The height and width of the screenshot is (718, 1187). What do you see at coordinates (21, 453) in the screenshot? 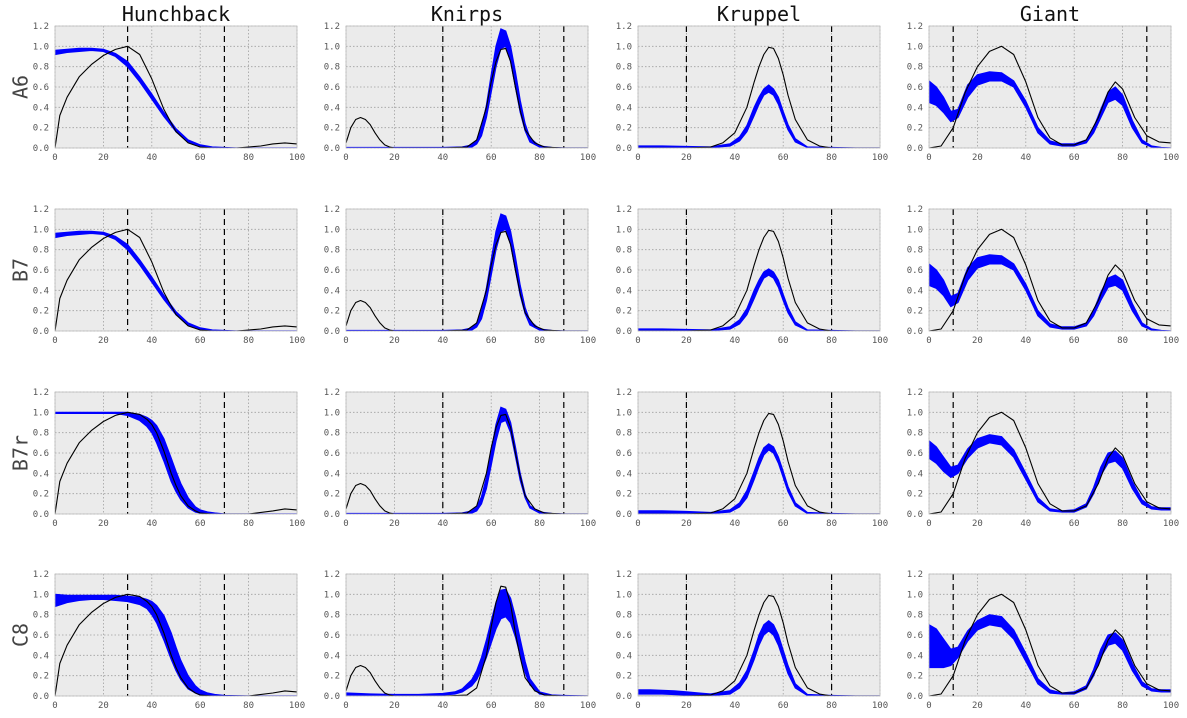
I see `row-label-b7r: B7r` at bounding box center [21, 453].